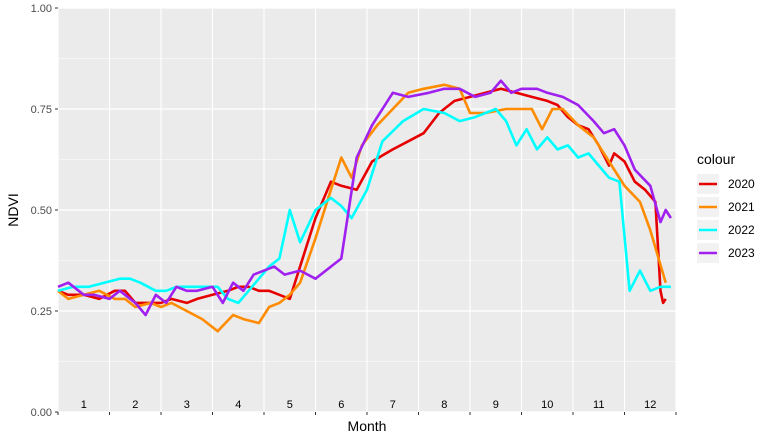 This screenshot has width=773, height=442. Describe the element at coordinates (393, 405) in the screenshot. I see `month-label: 7` at that location.